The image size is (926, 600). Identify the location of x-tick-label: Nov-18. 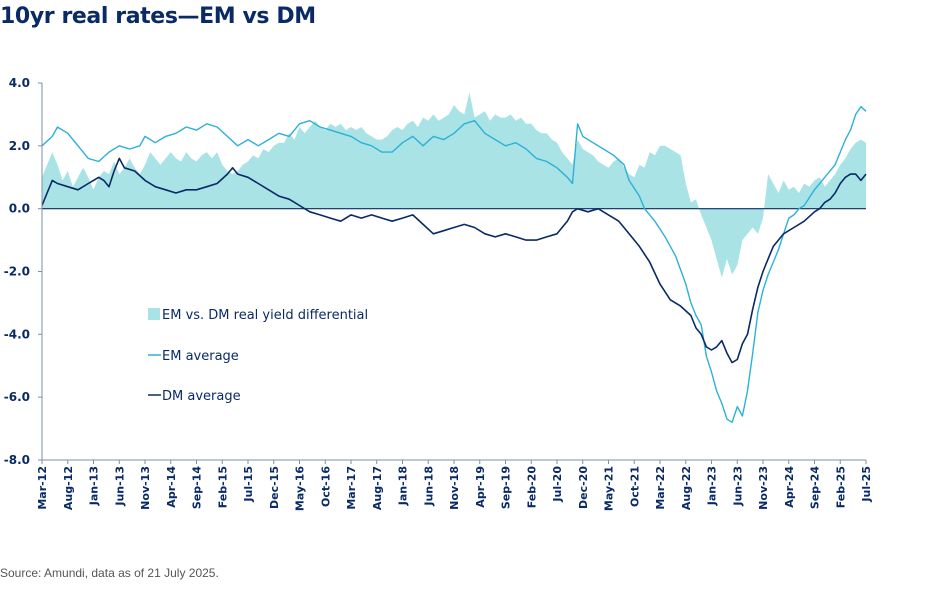
(454, 488).